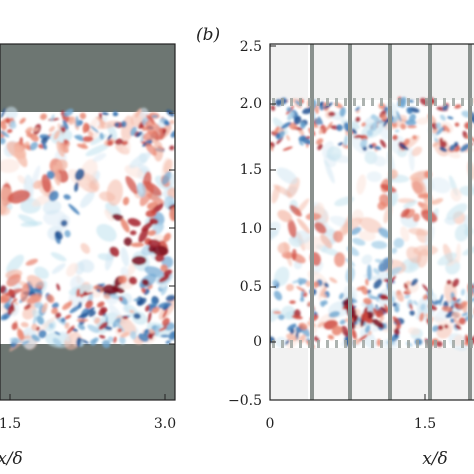  What do you see at coordinates (208, 35) in the screenshot?
I see `panel-b-label: (b)` at bounding box center [208, 35].